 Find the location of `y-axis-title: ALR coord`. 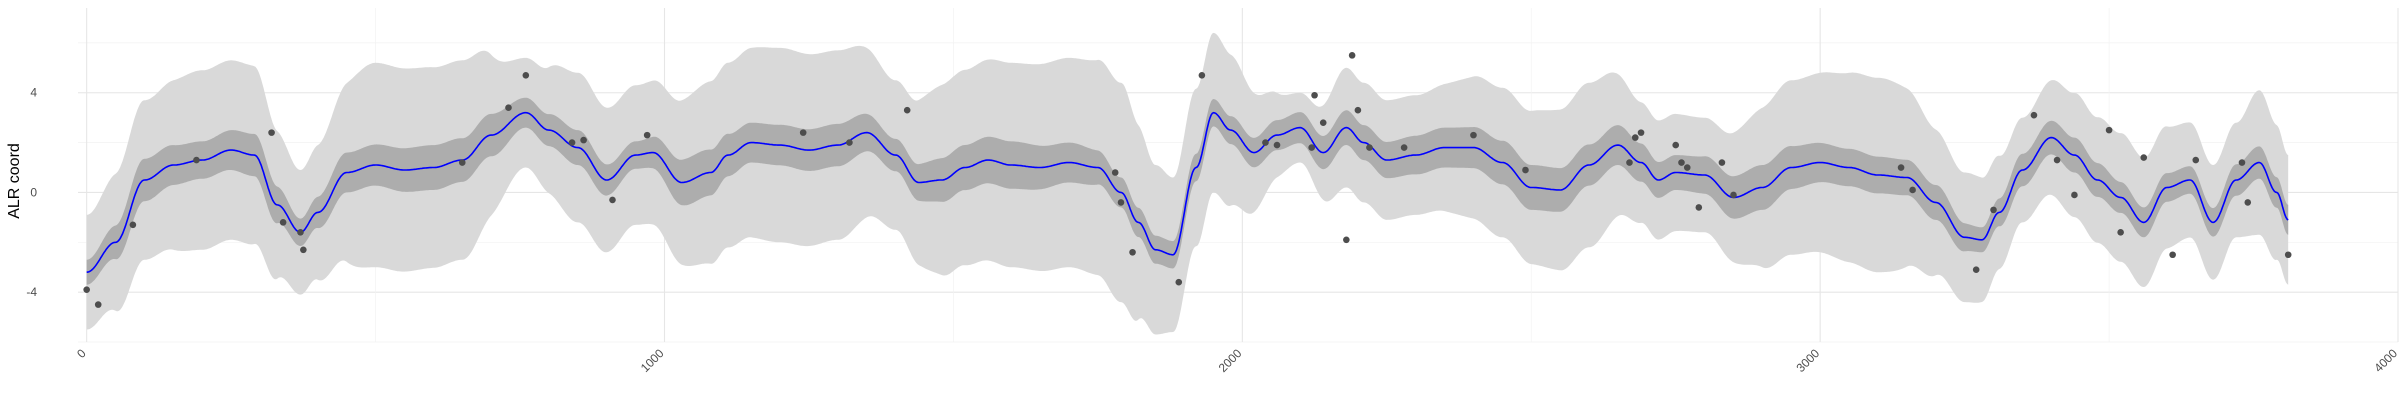

y-axis-title: ALR coord is located at coordinates (14, 181).